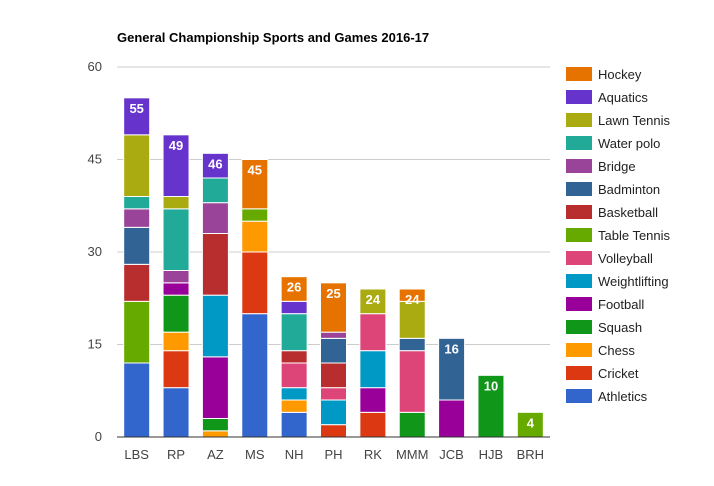 The image size is (714, 486). I want to click on legend-item-chess: Chess, so click(600, 350).